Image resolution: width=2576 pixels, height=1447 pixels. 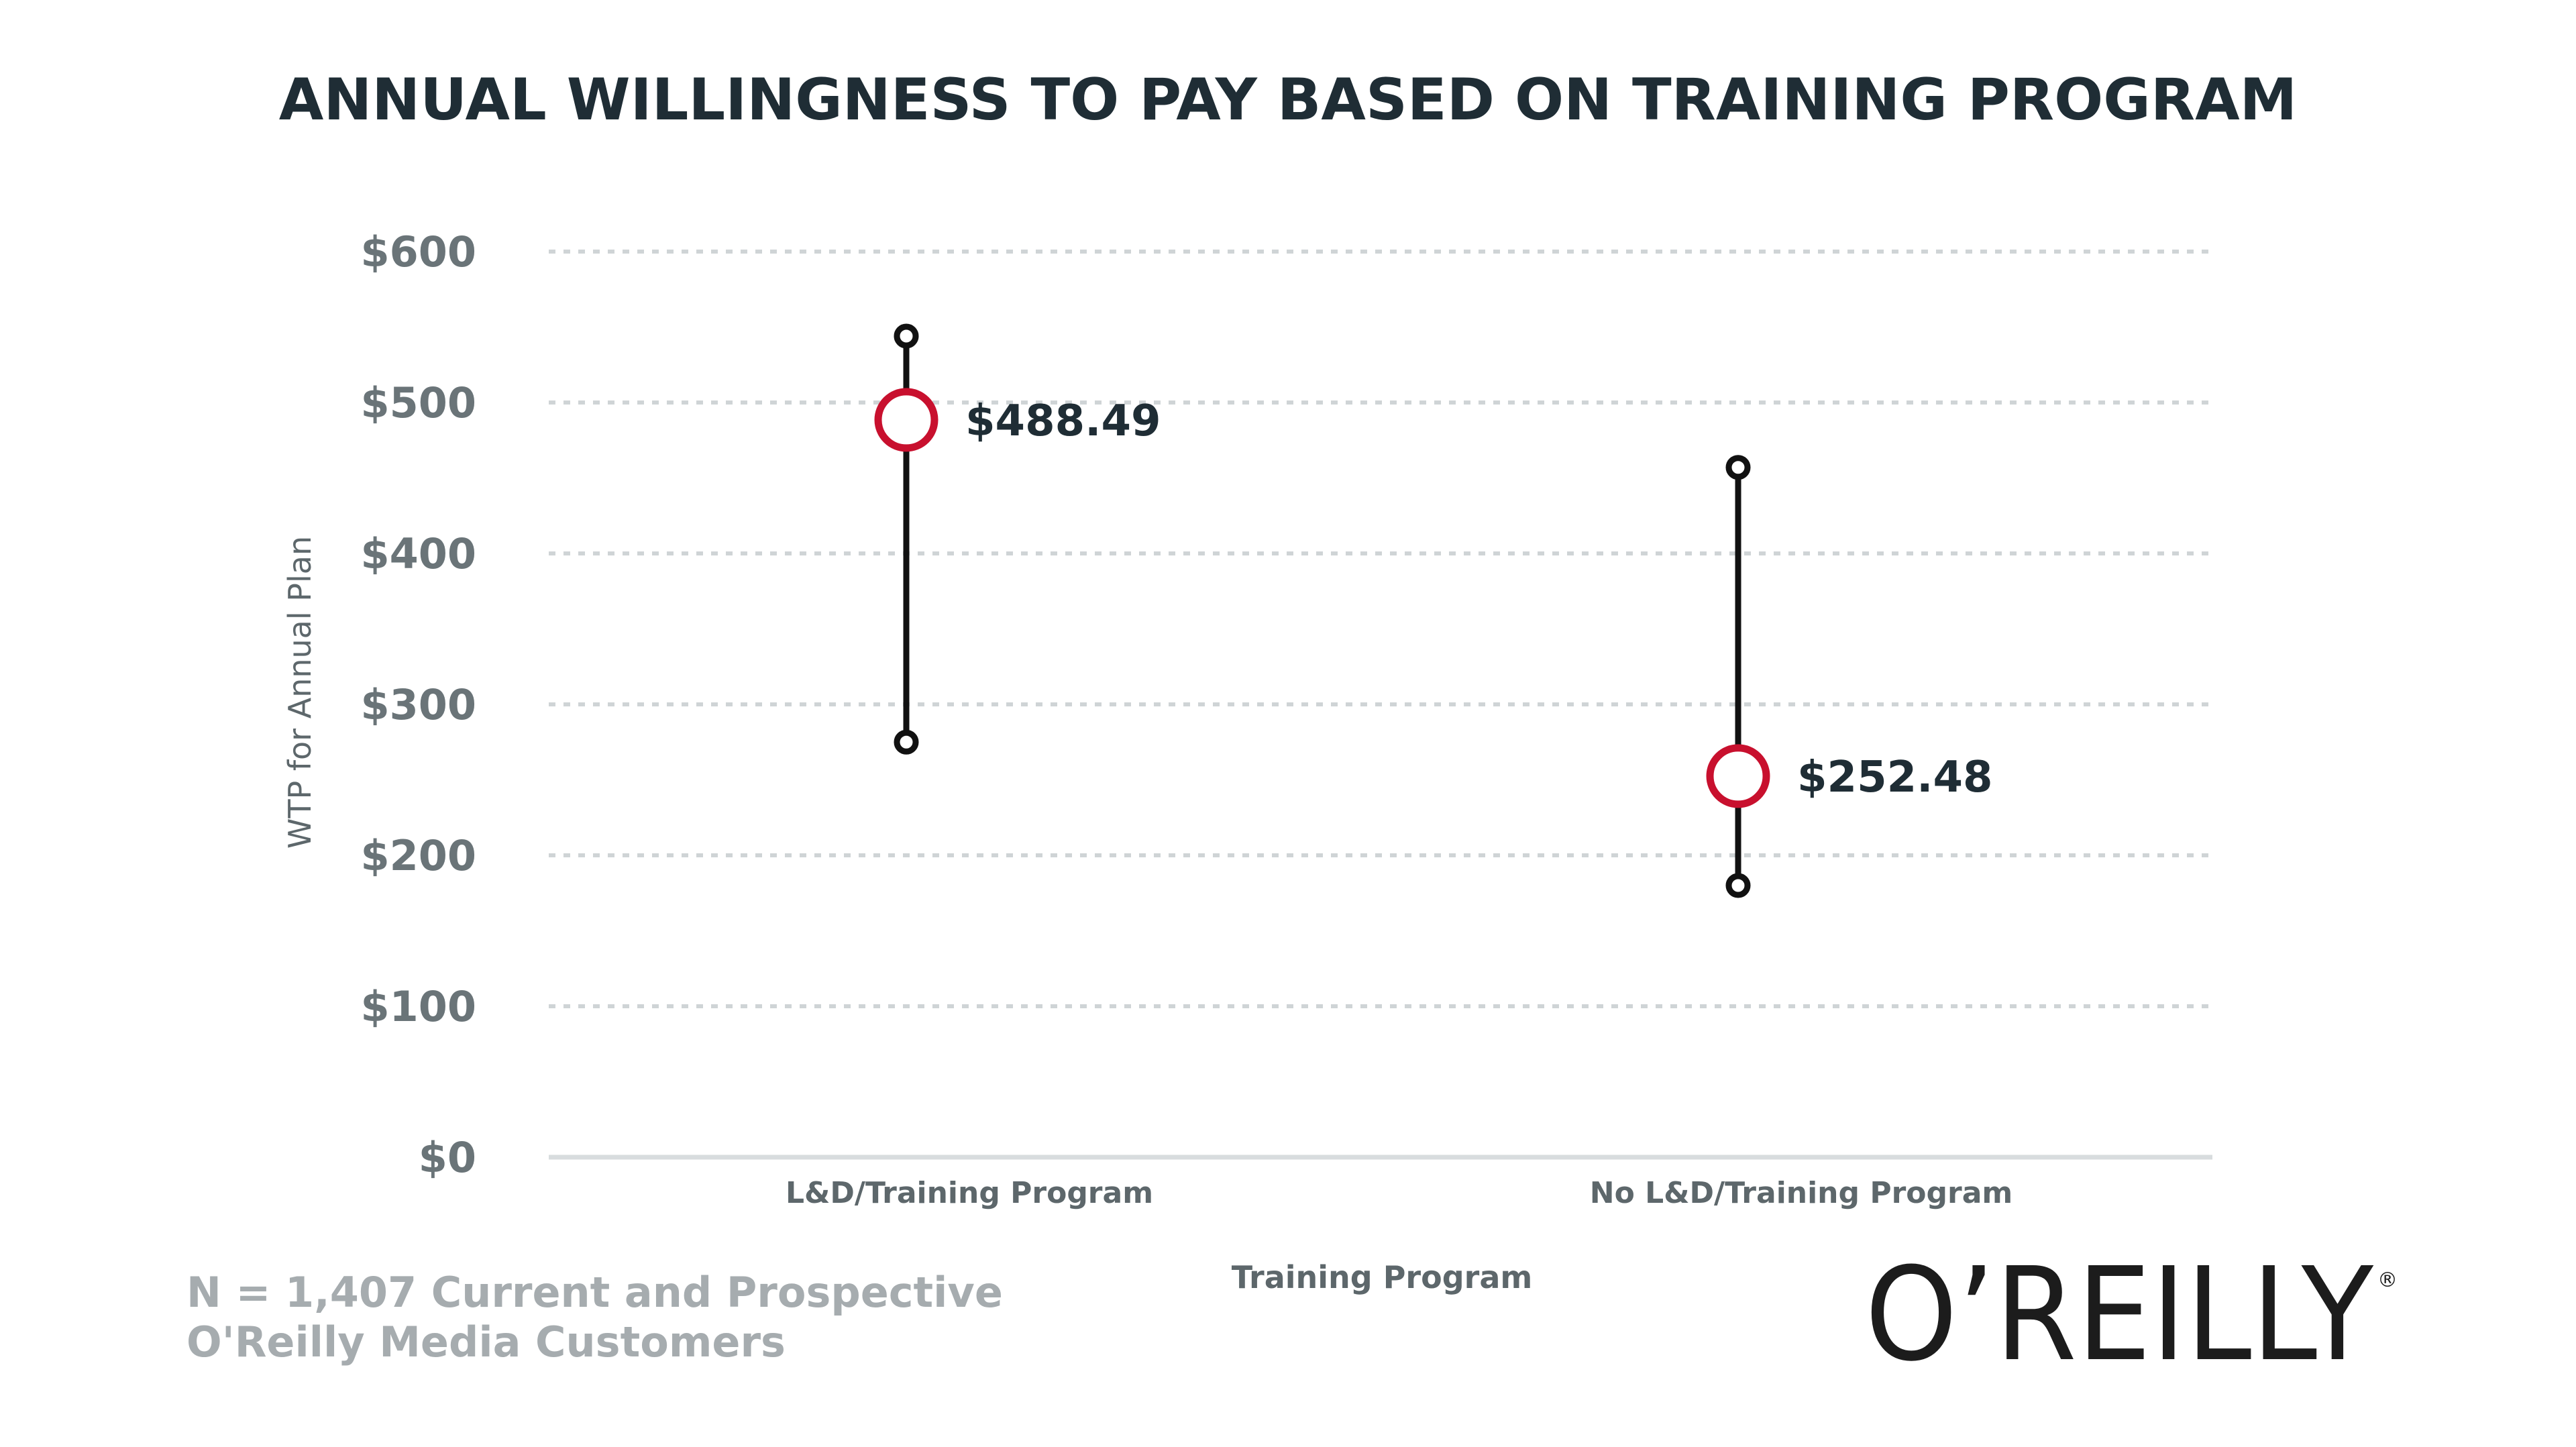 What do you see at coordinates (969, 1193) in the screenshot?
I see `x-tick-label: L&D/Training Program` at bounding box center [969, 1193].